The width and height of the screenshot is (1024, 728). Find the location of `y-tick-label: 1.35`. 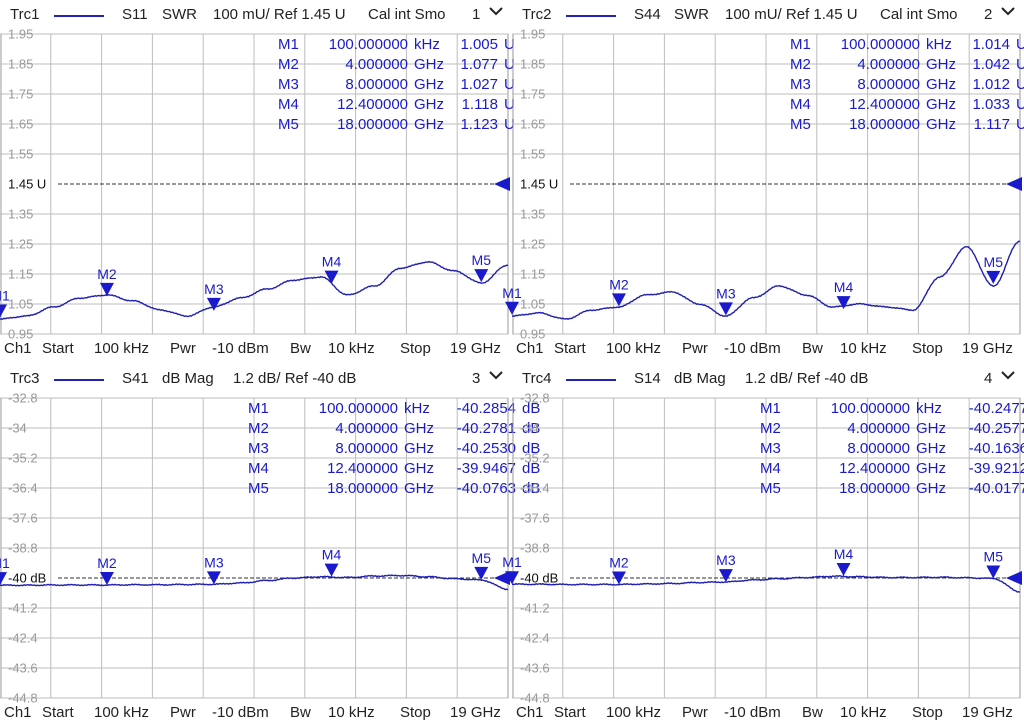

y-tick-label: 1.35 is located at coordinates (532, 214).